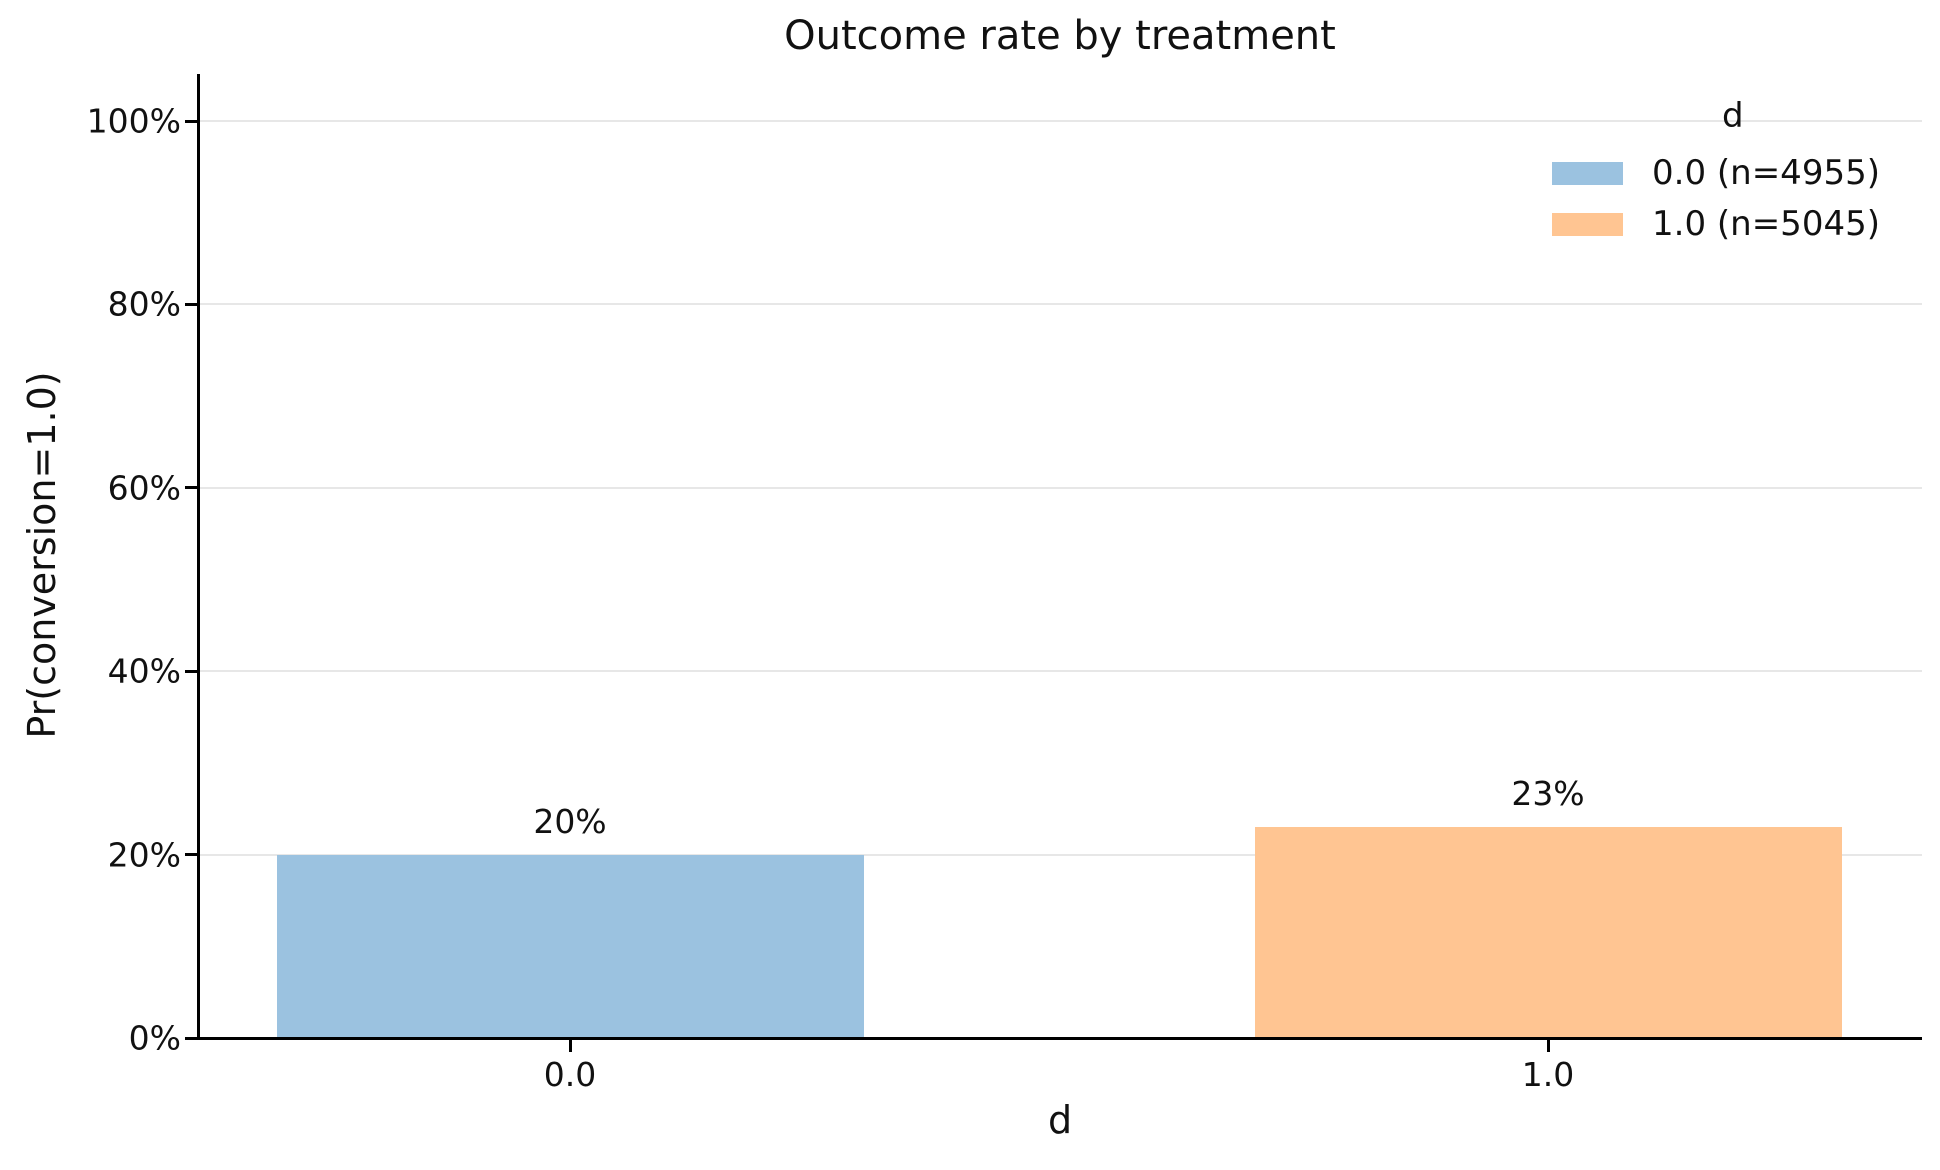 This screenshot has height=1170, width=1940. I want to click on y-tick-label: 60%, so click(144, 488).